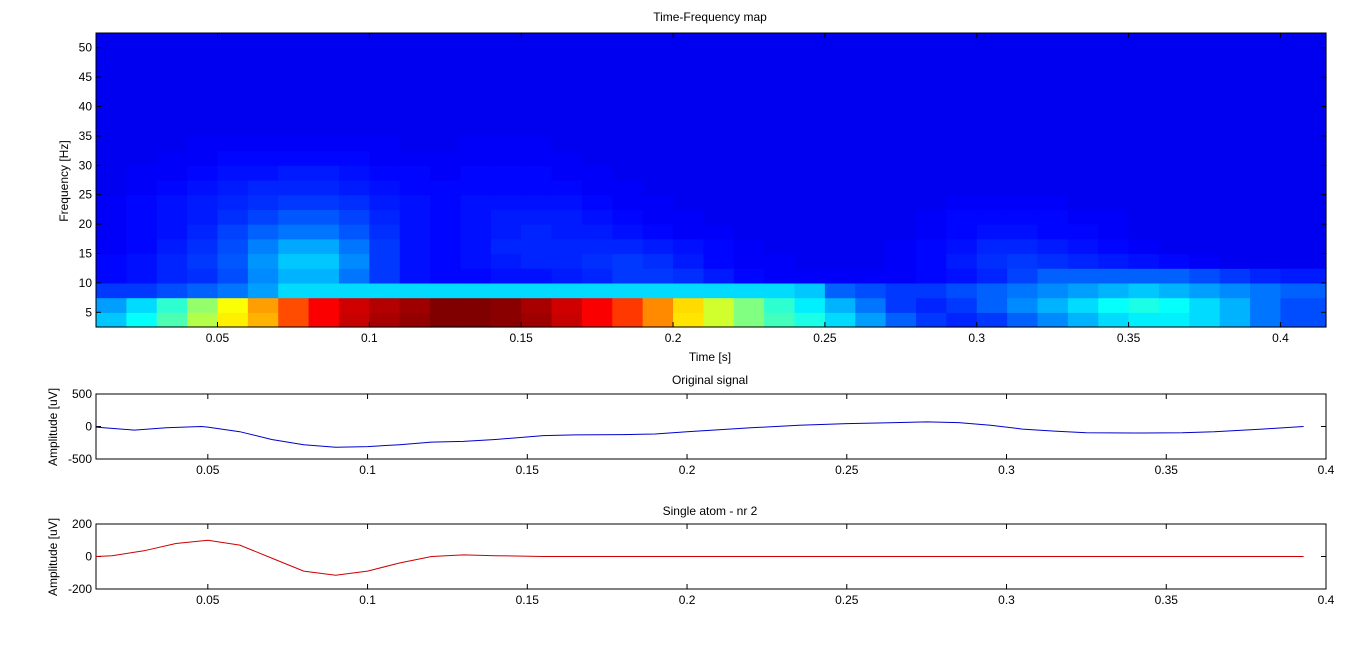  Describe the element at coordinates (765, 435) in the screenshot. I see `original-signal-x-ticks: 0.05 0.1 0.15 0.2 0.25 0.3 0.35 0.4` at that location.